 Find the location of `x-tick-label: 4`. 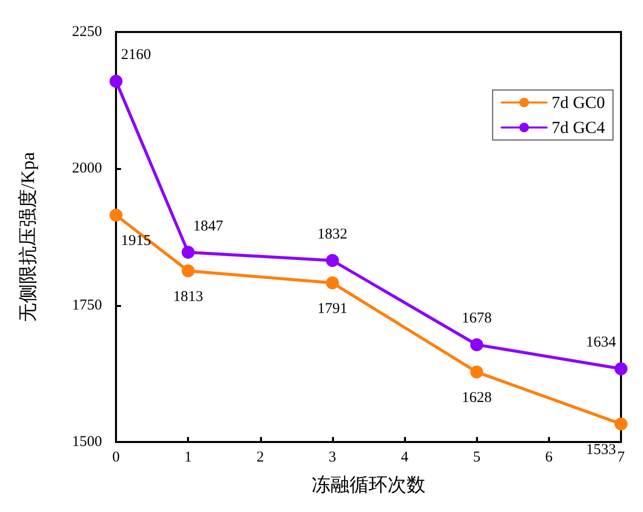

x-tick-label: 4 is located at coordinates (404, 458).